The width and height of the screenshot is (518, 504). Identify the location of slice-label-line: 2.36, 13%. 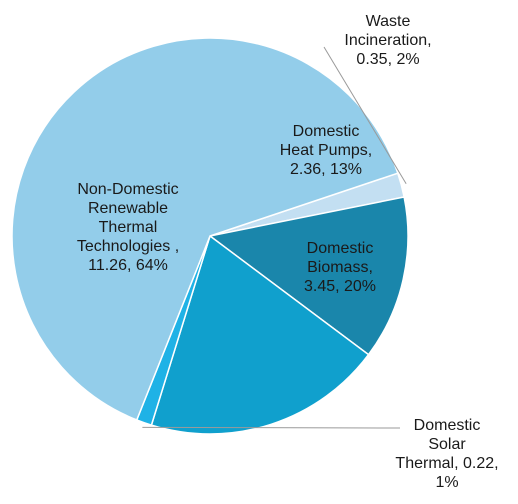
(326, 169).